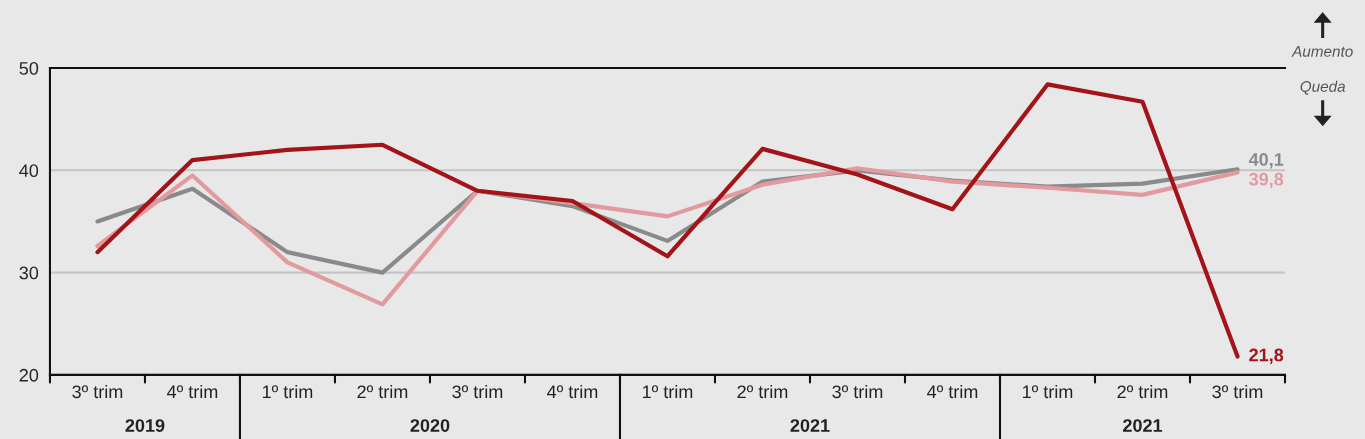 The height and width of the screenshot is (439, 1365). What do you see at coordinates (1266, 180) in the screenshot?
I see `data-label: 39,8` at bounding box center [1266, 180].